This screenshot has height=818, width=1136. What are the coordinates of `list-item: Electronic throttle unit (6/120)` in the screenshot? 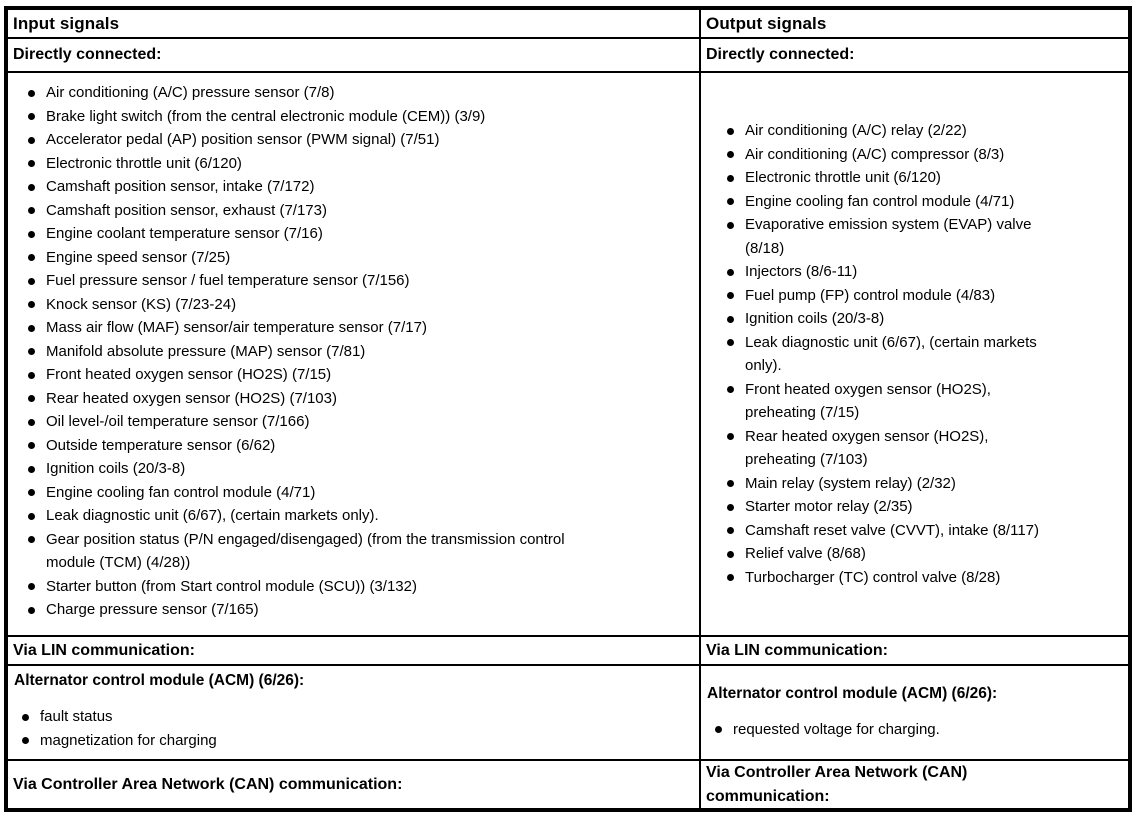 It's located at (356, 164).